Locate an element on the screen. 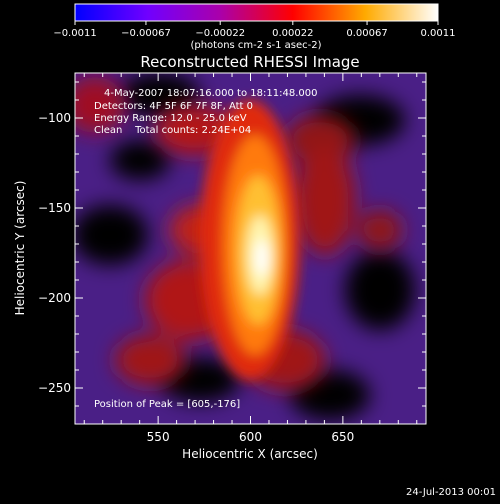  y-tick-label: −100 is located at coordinates (54, 118).